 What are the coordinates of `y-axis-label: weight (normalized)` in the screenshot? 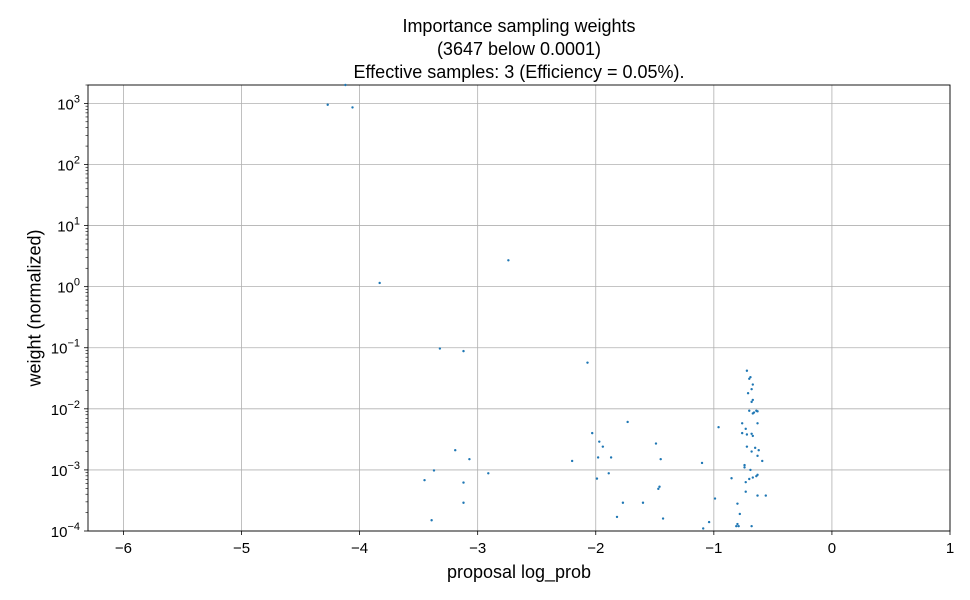 It's located at (34, 308).